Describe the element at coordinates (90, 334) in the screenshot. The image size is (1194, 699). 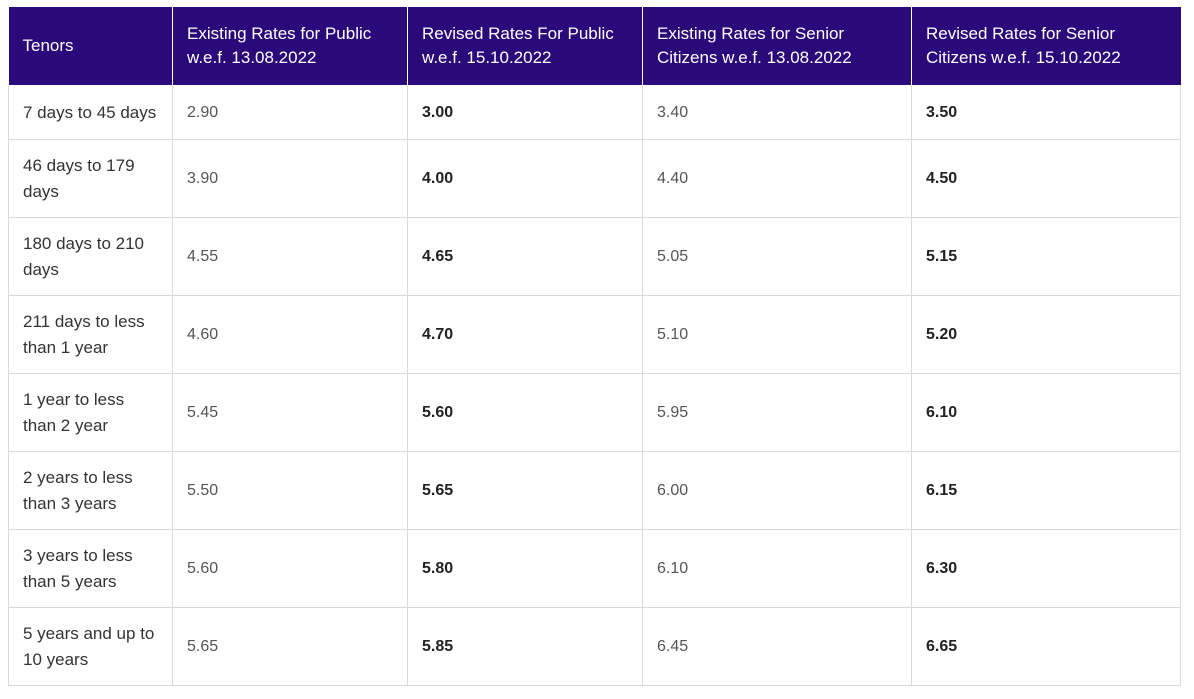
I see `tenor-cell: 211 days to less than 1 year` at that location.